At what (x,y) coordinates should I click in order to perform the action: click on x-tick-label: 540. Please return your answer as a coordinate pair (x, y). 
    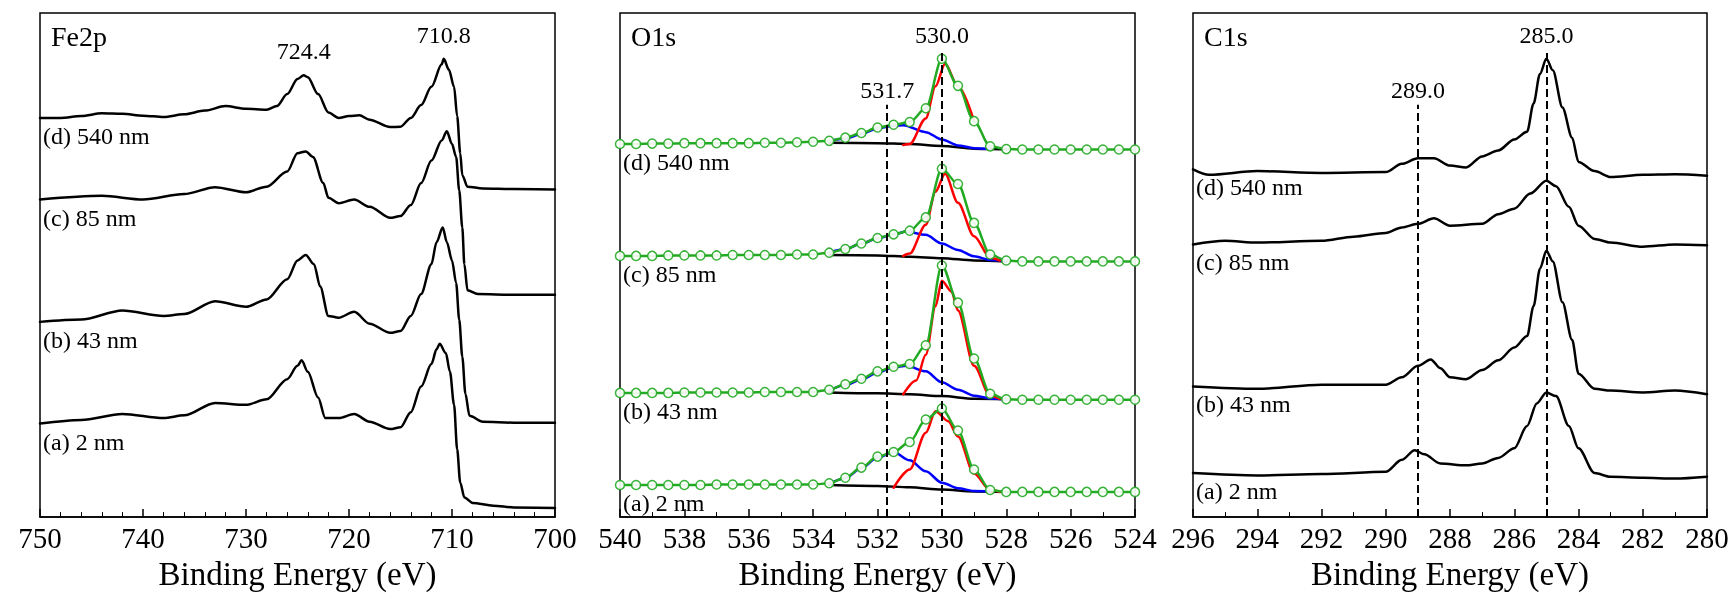
    Looking at the image, I should click on (620, 537).